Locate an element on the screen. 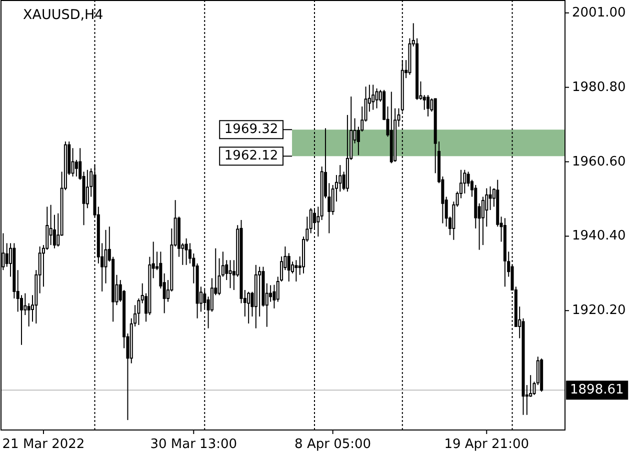 This screenshot has height=457, width=640. y-tick-label: 1940.40 is located at coordinates (599, 236).